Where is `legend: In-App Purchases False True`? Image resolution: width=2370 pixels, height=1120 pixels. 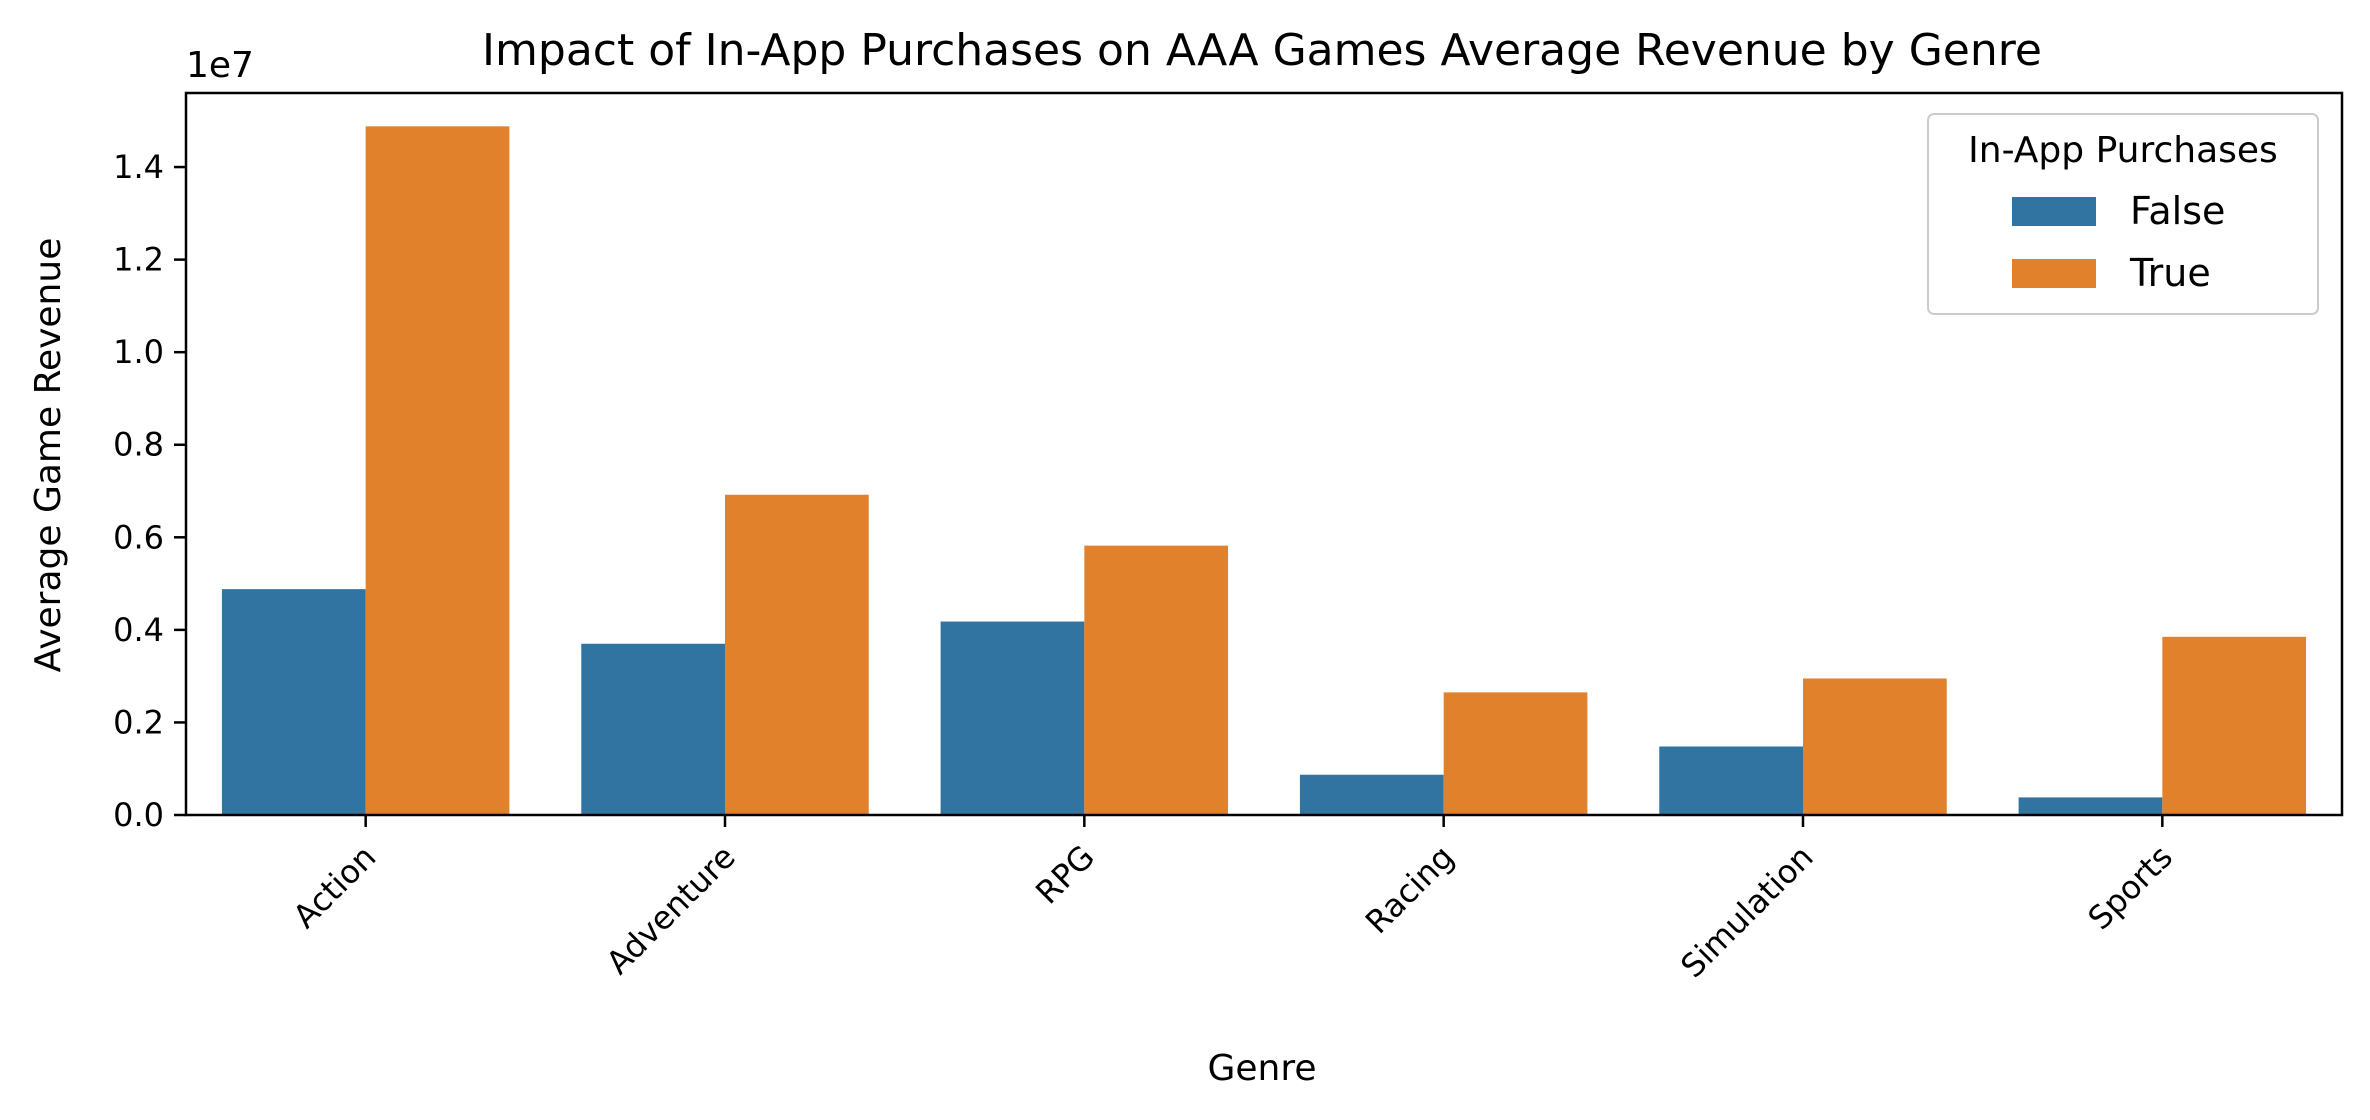 legend: In-App Purchases False True is located at coordinates (2123, 214).